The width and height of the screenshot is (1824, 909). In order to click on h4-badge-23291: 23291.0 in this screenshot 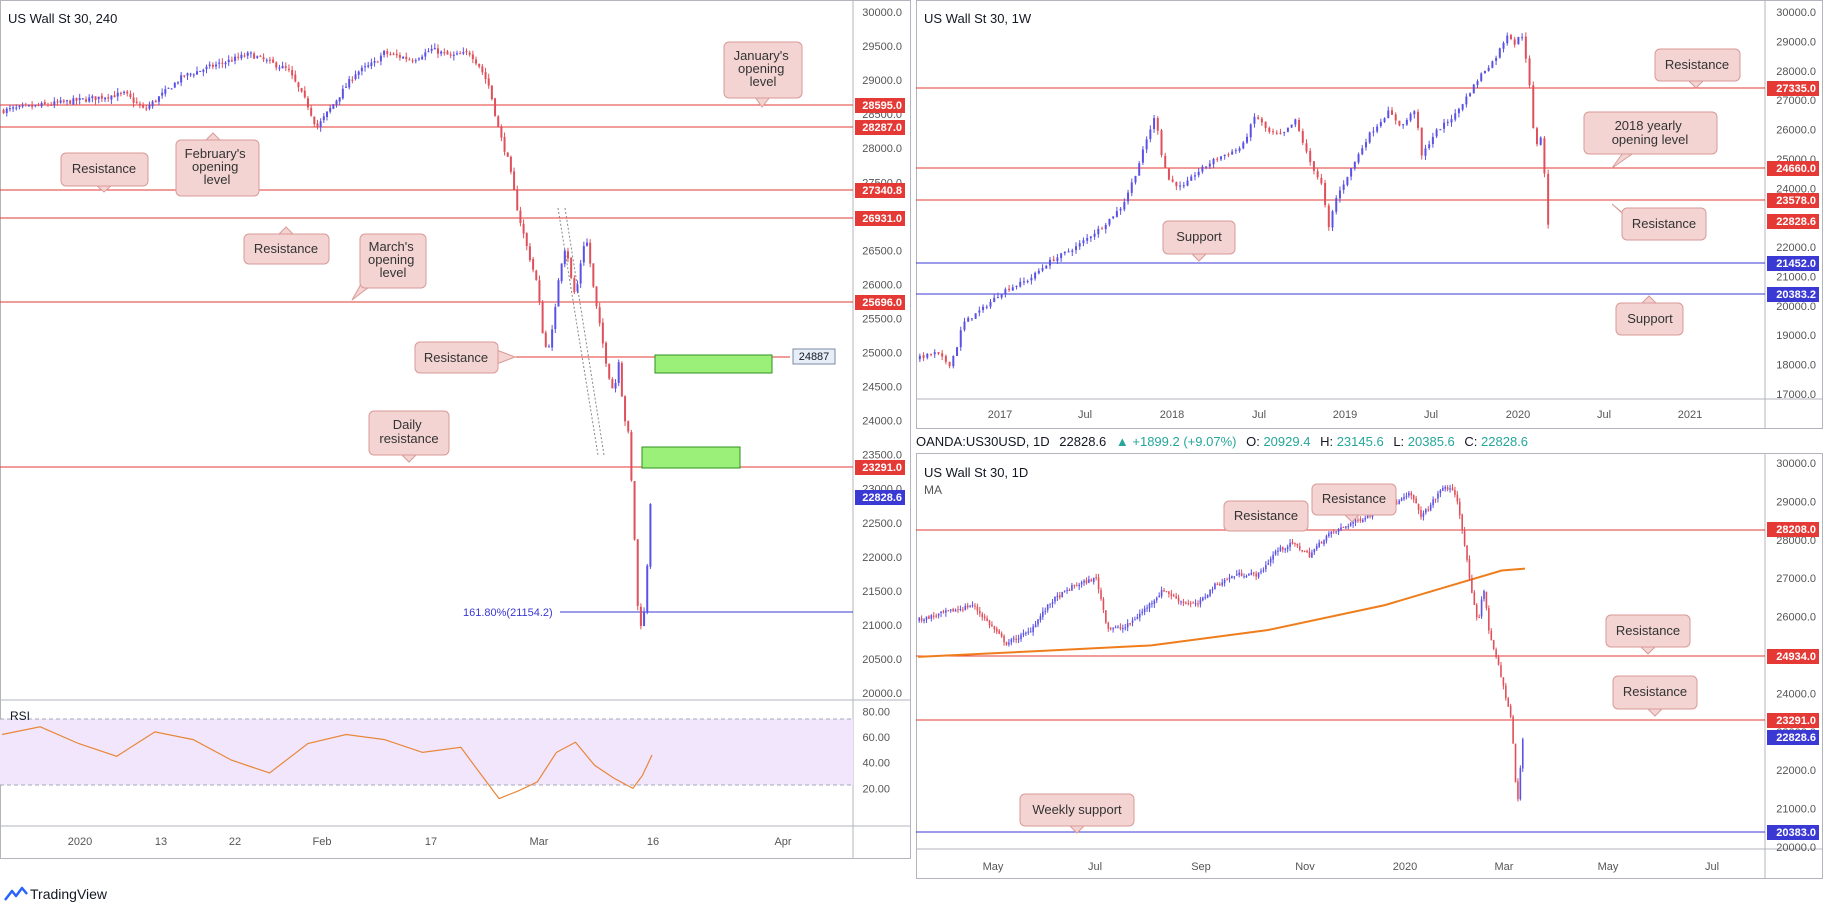, I will do `click(880, 467)`.